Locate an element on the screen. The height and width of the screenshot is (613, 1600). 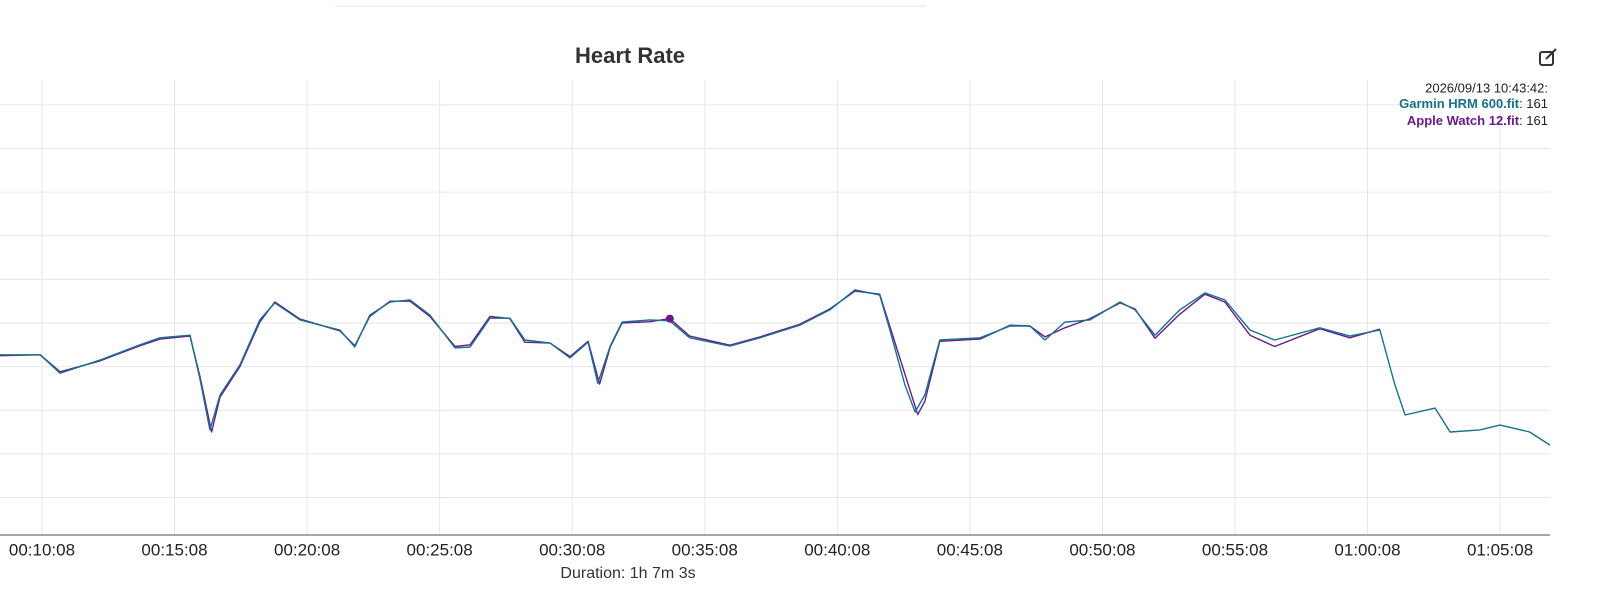
tooltip-series-name: Apple Watch 12.fit is located at coordinates (1463, 120).